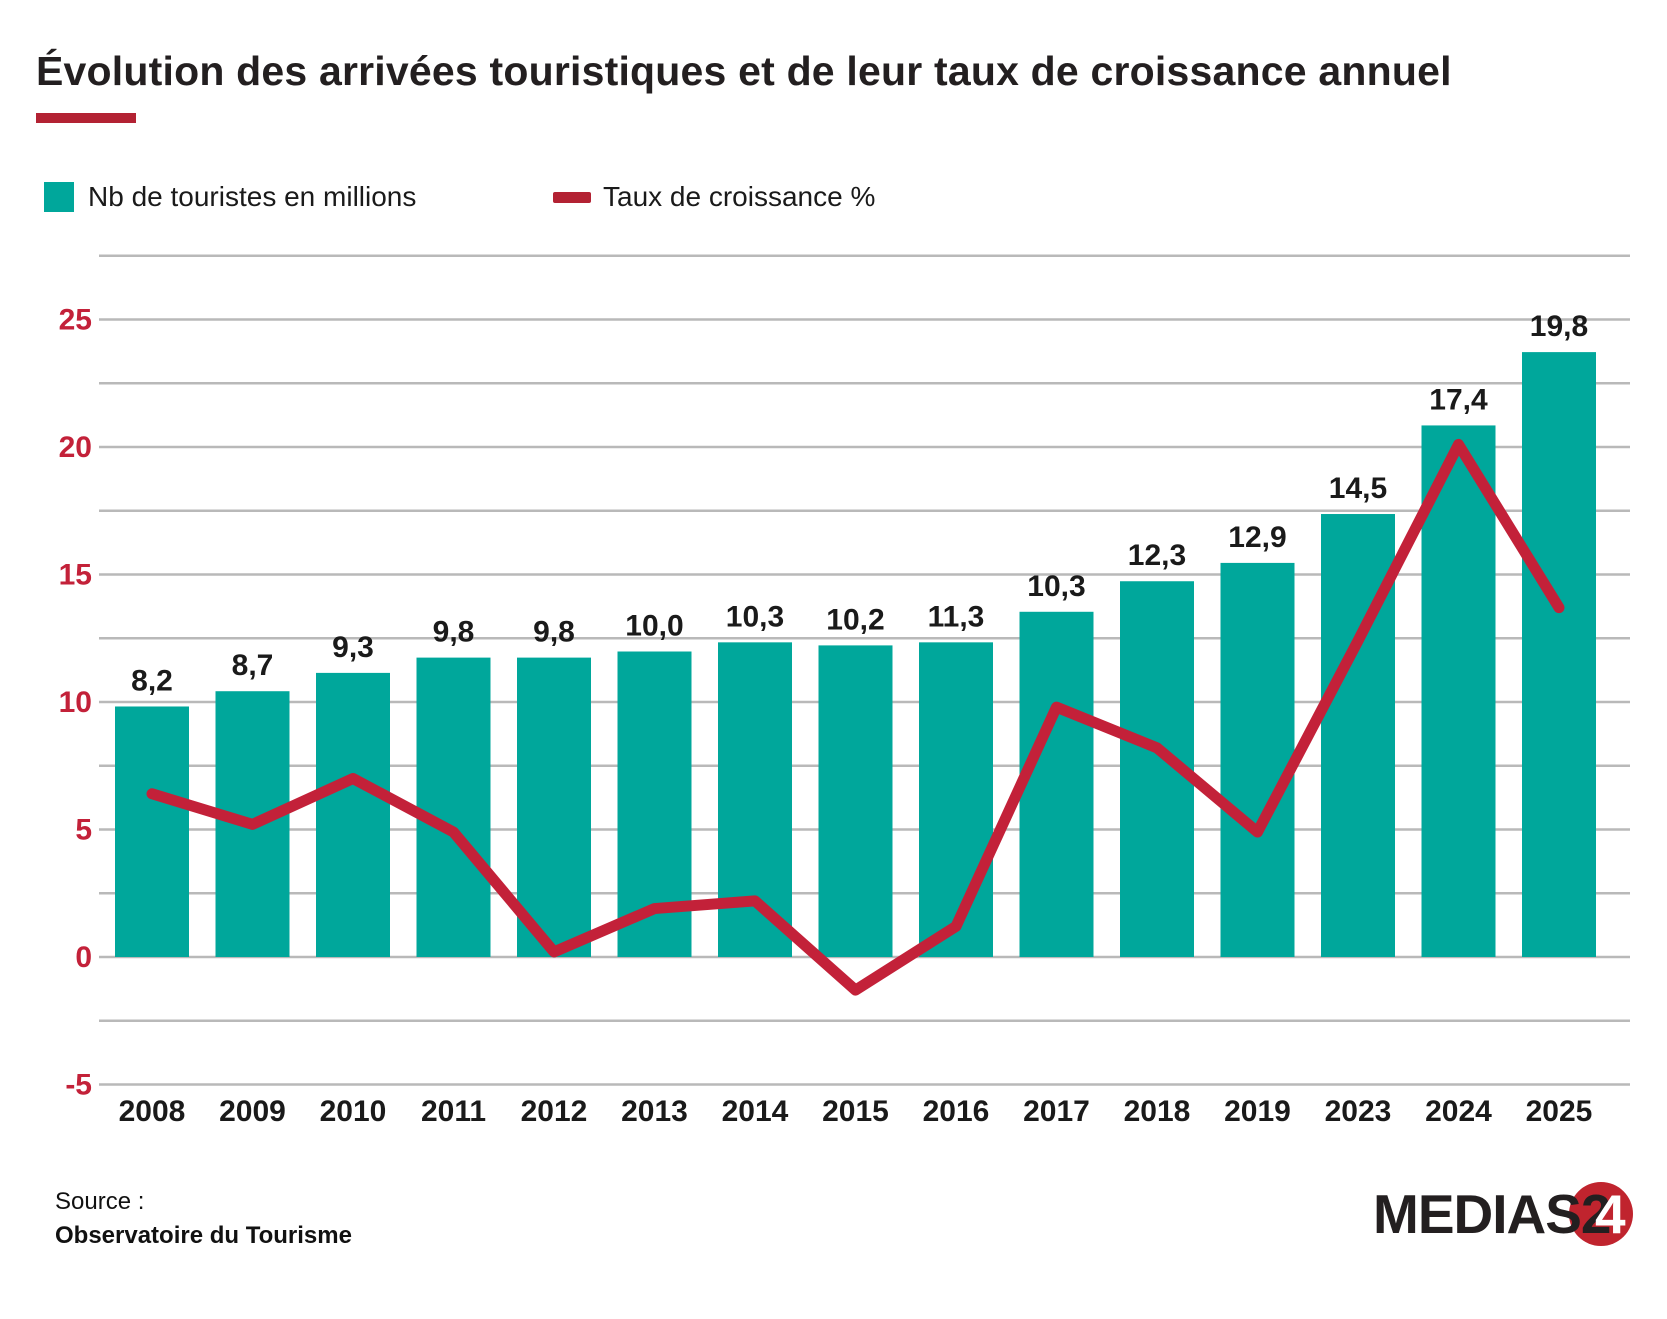 This screenshot has height=1319, width=1667. I want to click on y-axis-label: 5, so click(83, 830).